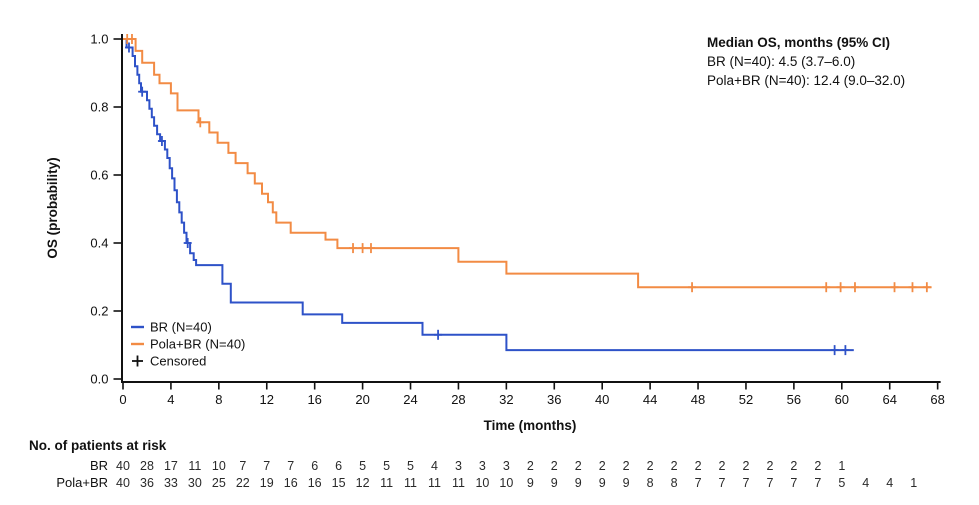 The height and width of the screenshot is (505, 979). What do you see at coordinates (99, 39) in the screenshot?
I see `y-tick-label: 1.0` at bounding box center [99, 39].